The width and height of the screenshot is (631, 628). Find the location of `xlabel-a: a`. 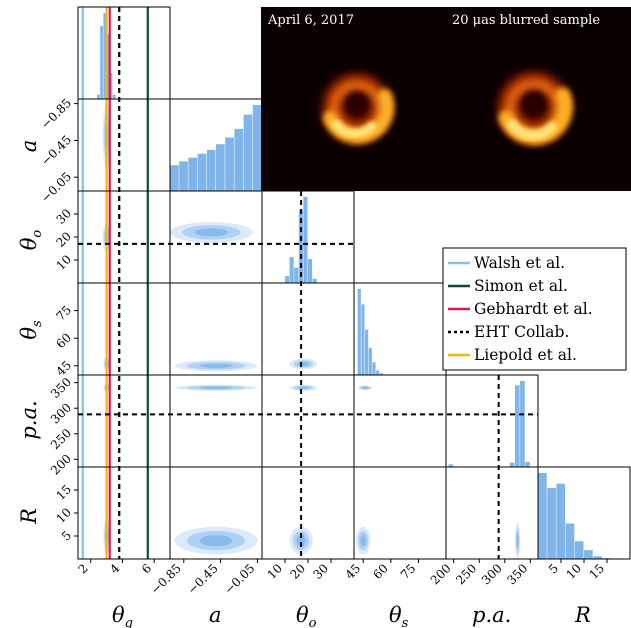

xlabel-a: a is located at coordinates (215, 615).